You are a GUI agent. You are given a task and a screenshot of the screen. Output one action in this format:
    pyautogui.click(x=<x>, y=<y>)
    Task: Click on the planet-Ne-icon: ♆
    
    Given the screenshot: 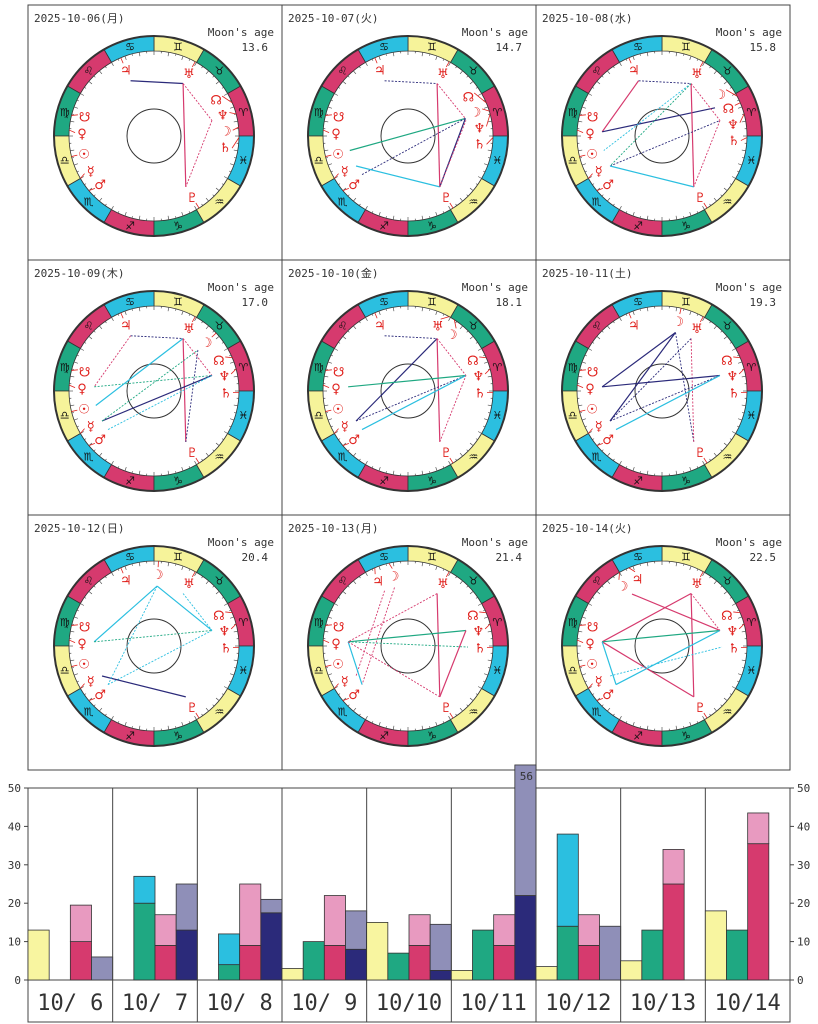 What is the action you would take?
    pyautogui.click(x=224, y=376)
    